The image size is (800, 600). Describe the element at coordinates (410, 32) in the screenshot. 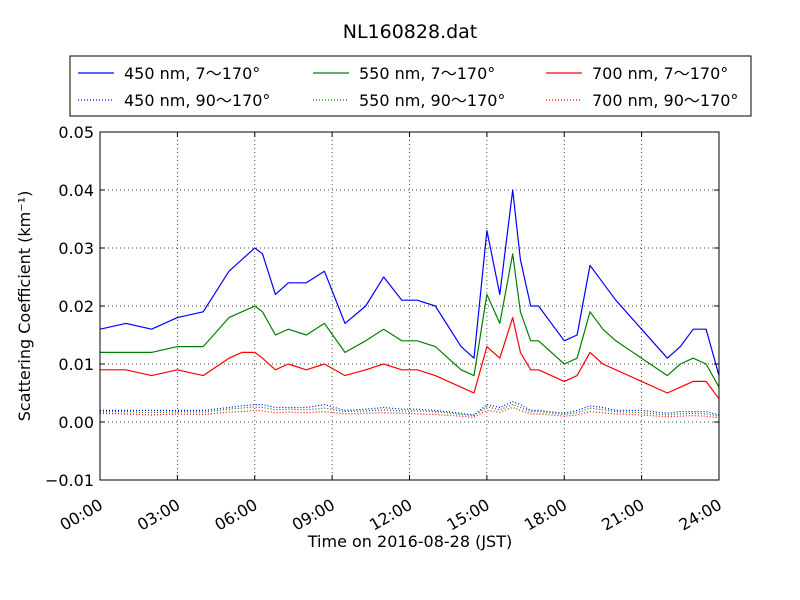

I see `chart-title: NL160828.dat` at that location.